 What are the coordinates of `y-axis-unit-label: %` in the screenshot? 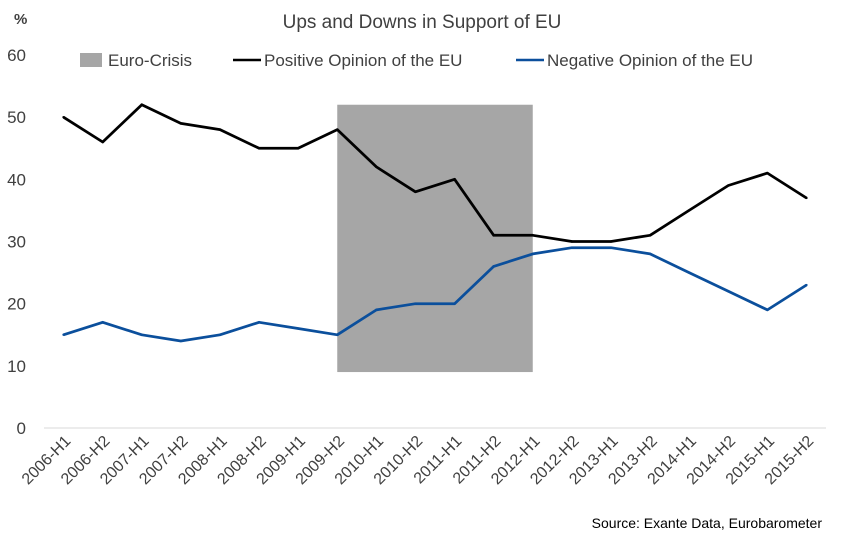 It's located at (20, 19).